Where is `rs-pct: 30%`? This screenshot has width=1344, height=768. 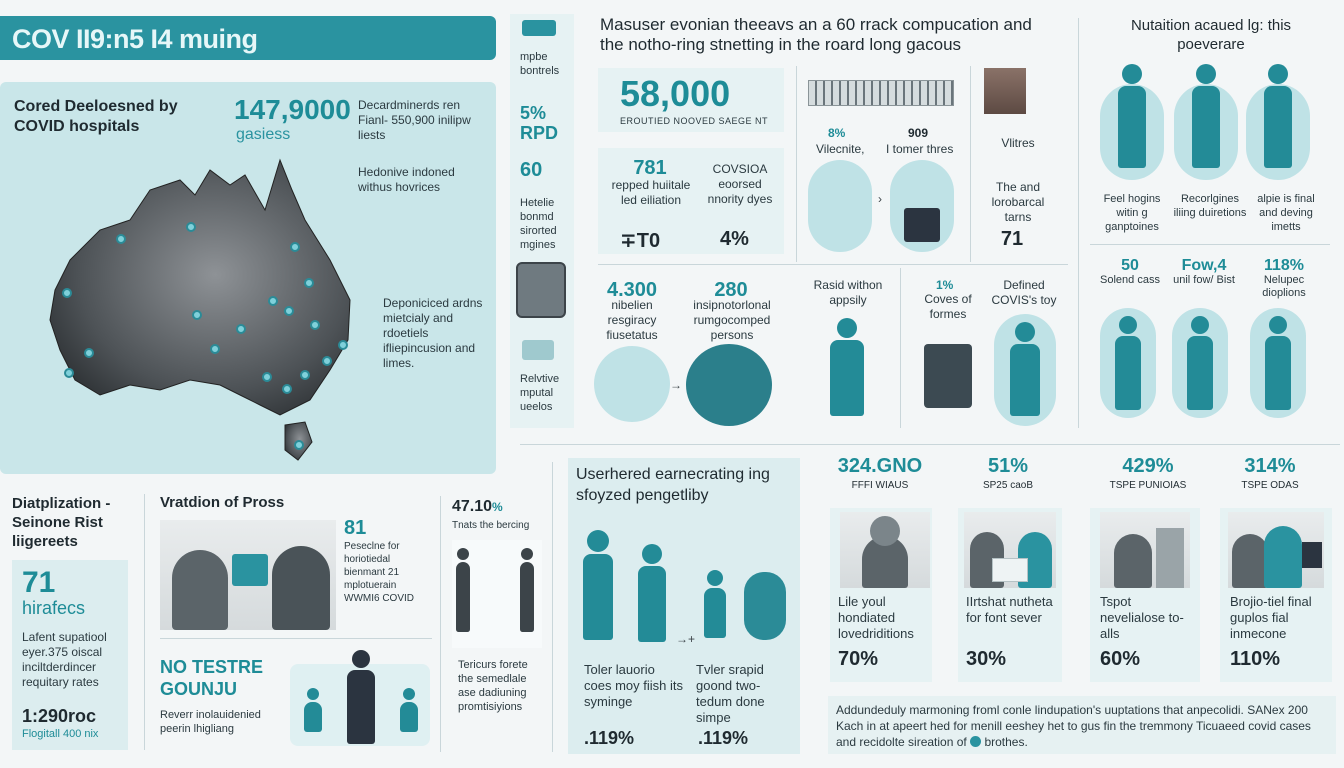
rs-pct: 30% is located at coordinates (986, 659).